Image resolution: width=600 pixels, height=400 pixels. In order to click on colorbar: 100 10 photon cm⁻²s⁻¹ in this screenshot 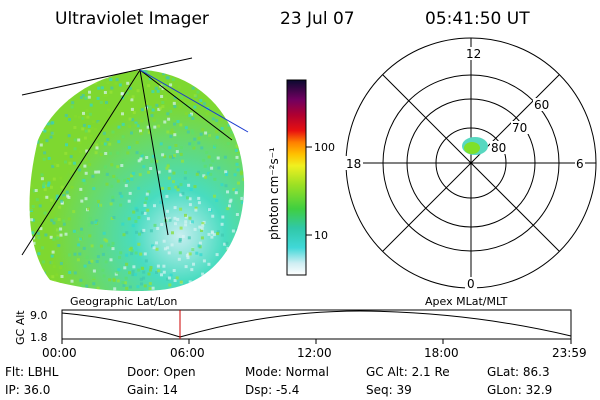, I will do `click(301, 177)`.